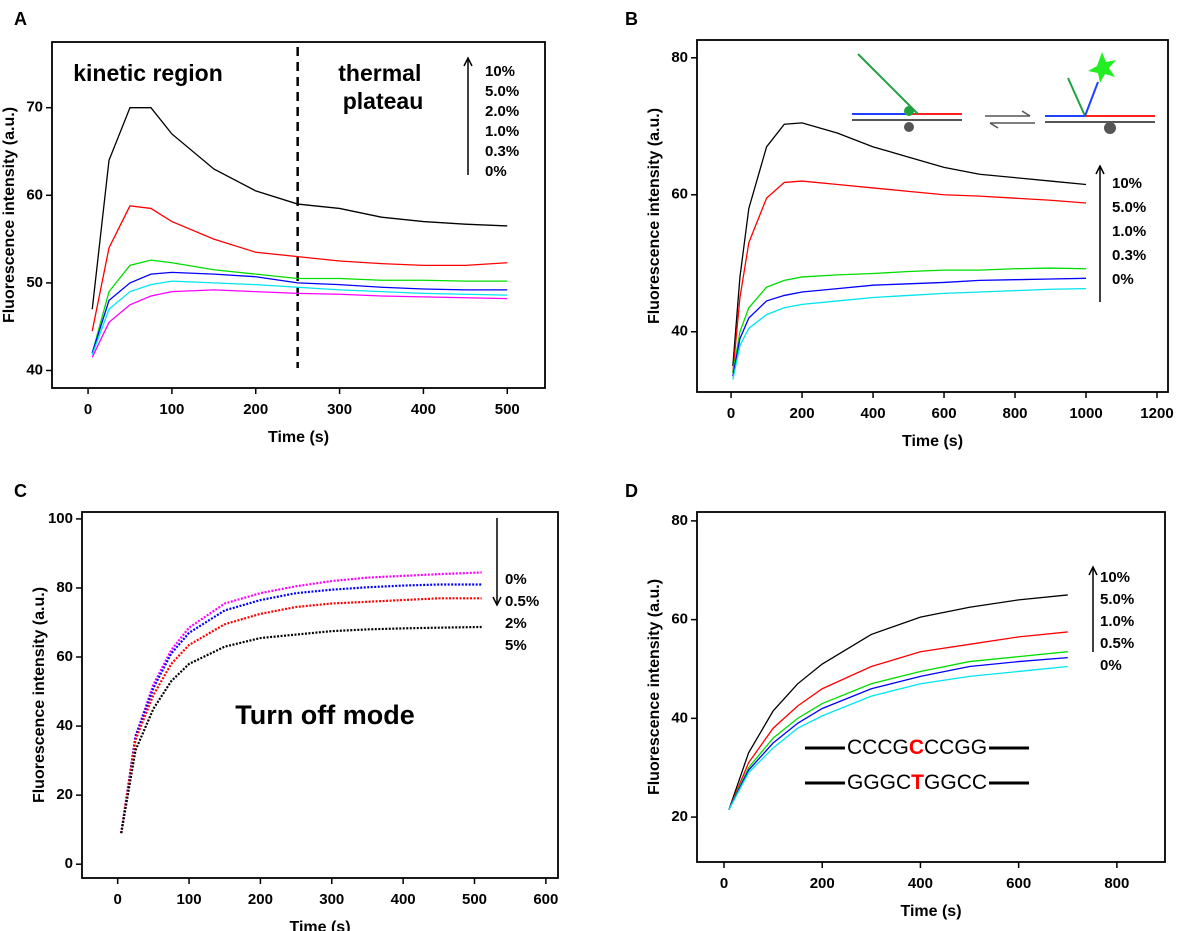 The width and height of the screenshot is (1181, 931). What do you see at coordinates (516, 645) in the screenshot?
I see `legend-label: 5%` at bounding box center [516, 645].